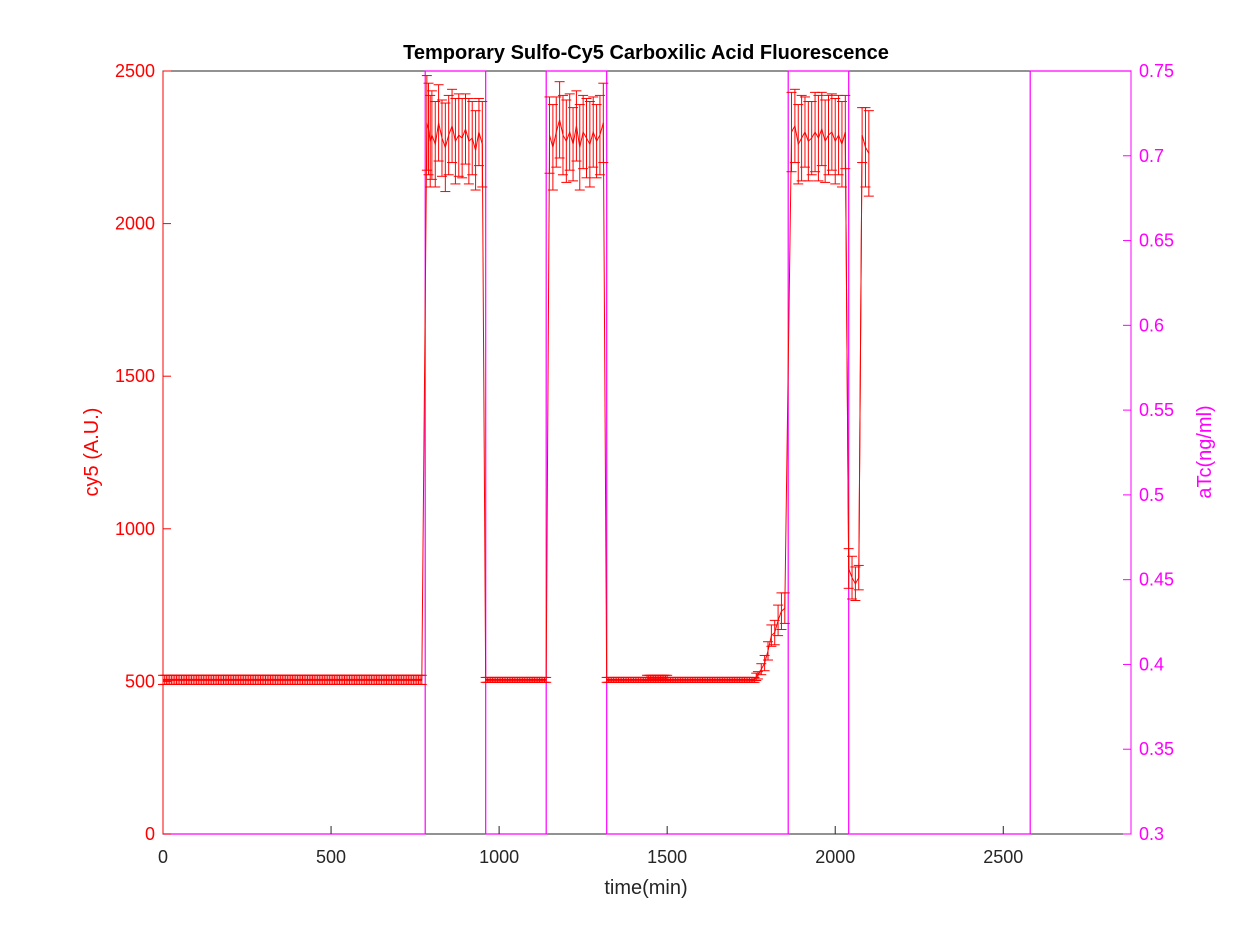 The width and height of the screenshot is (1250, 938). I want to click on y-left-tick-label: 500, so click(140, 681).